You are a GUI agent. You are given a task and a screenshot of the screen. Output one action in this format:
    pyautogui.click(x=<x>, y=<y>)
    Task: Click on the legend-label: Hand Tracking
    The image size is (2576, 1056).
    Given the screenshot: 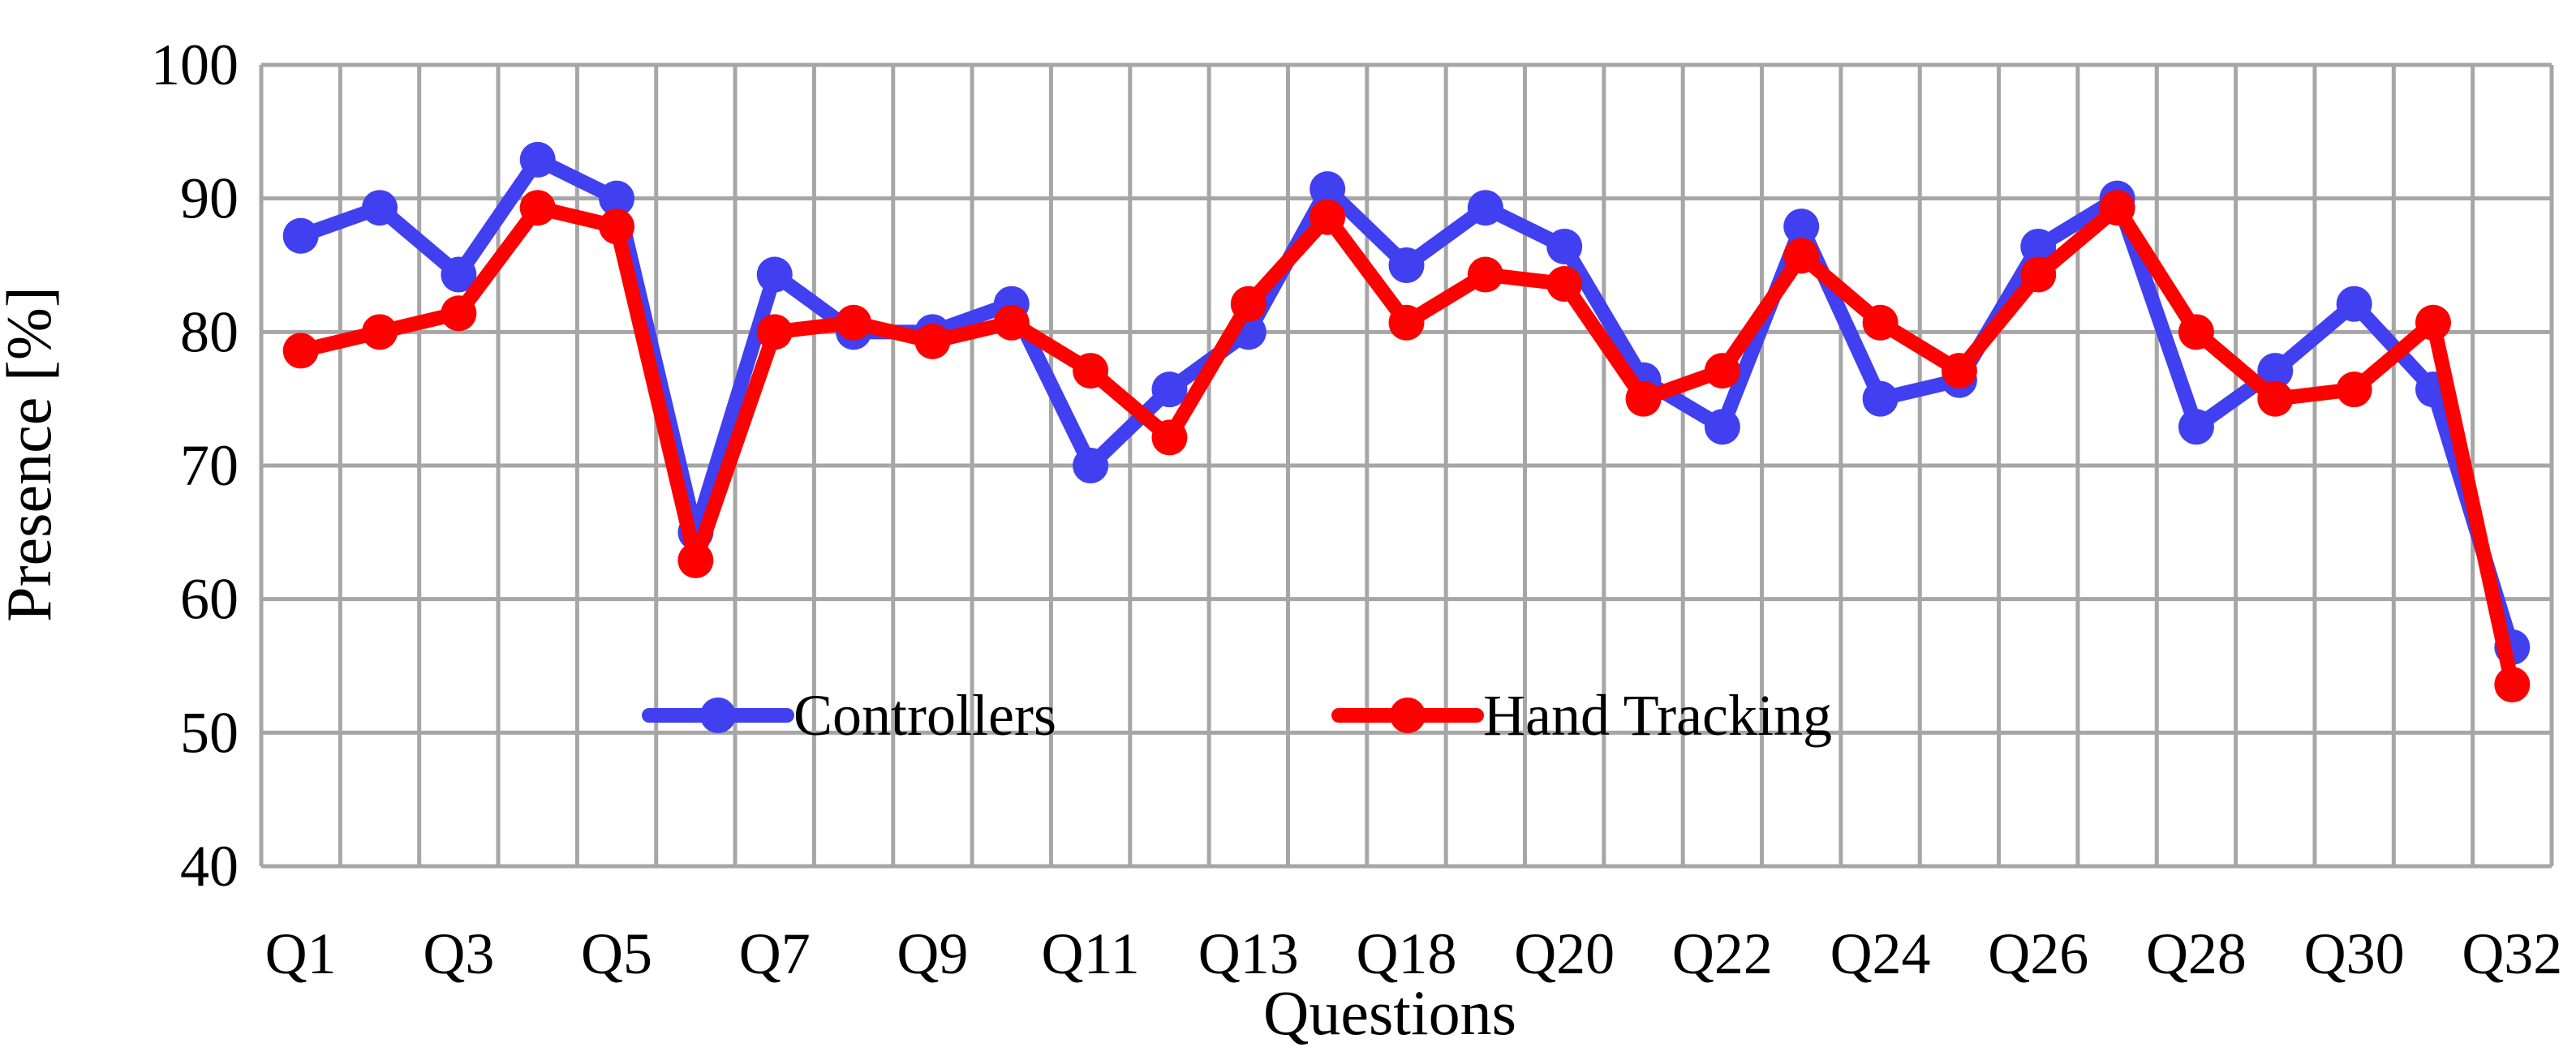 What is the action you would take?
    pyautogui.click(x=1657, y=715)
    